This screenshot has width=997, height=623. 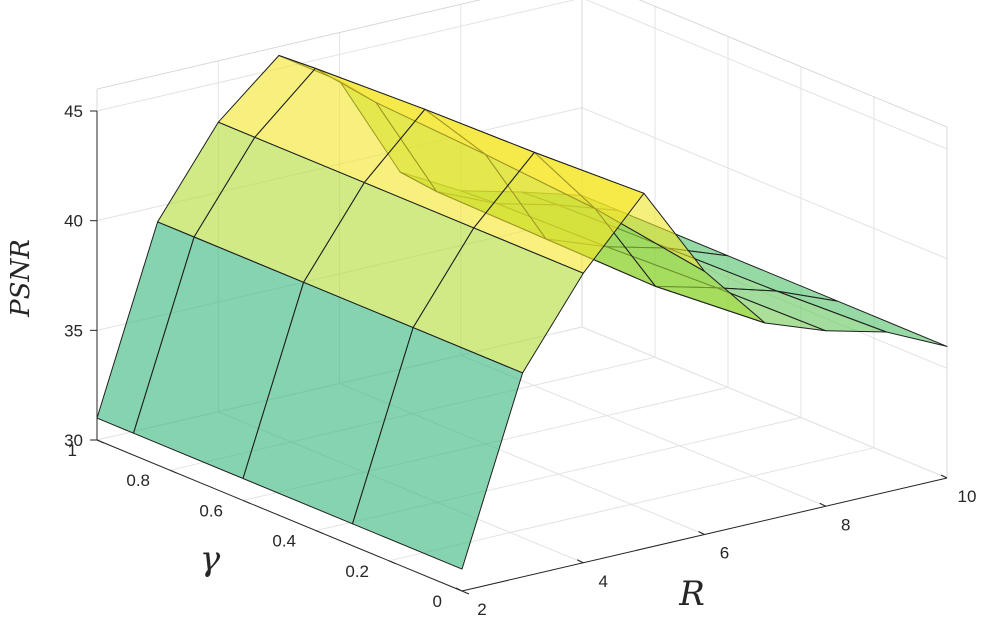 What do you see at coordinates (73, 221) in the screenshot?
I see `z-tick-label: 40` at bounding box center [73, 221].